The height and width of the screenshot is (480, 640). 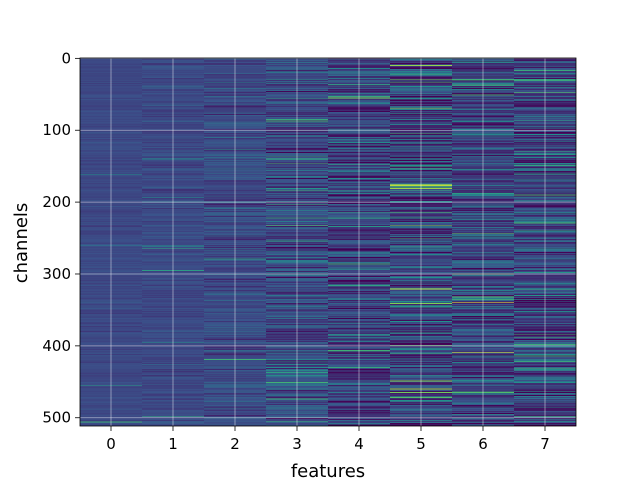 I want to click on x-tick-label: 2, so click(x=235, y=444).